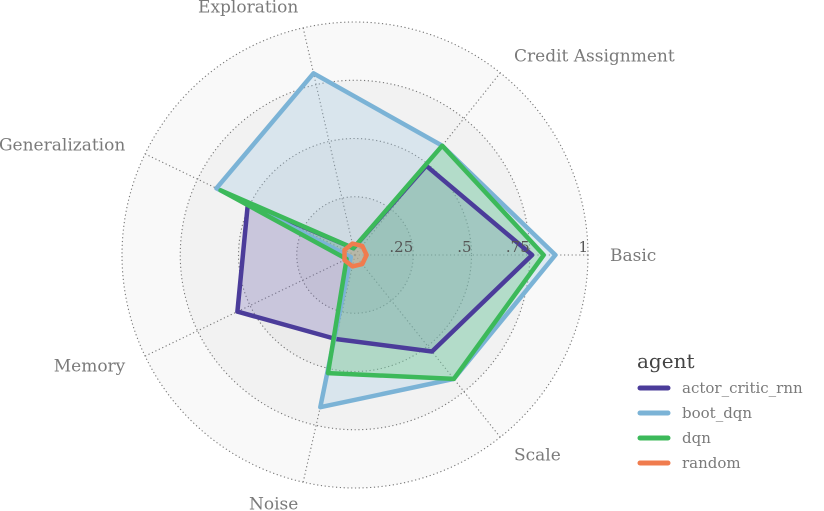 Image resolution: width=824 pixels, height=511 pixels. What do you see at coordinates (583, 247) in the screenshot?
I see `tick-label-4: 1` at bounding box center [583, 247].